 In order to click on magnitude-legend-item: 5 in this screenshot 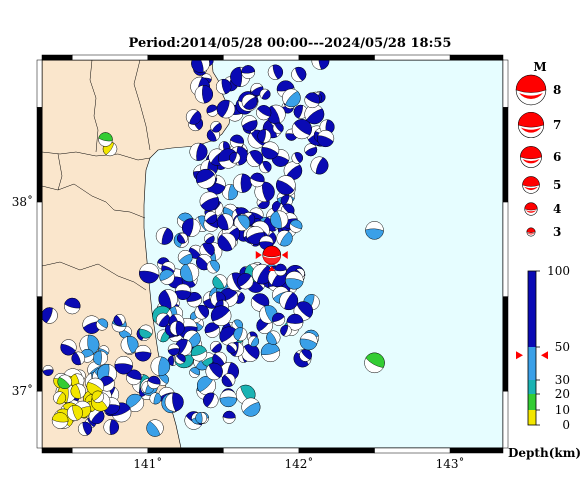, I will do `click(541, 185)`.